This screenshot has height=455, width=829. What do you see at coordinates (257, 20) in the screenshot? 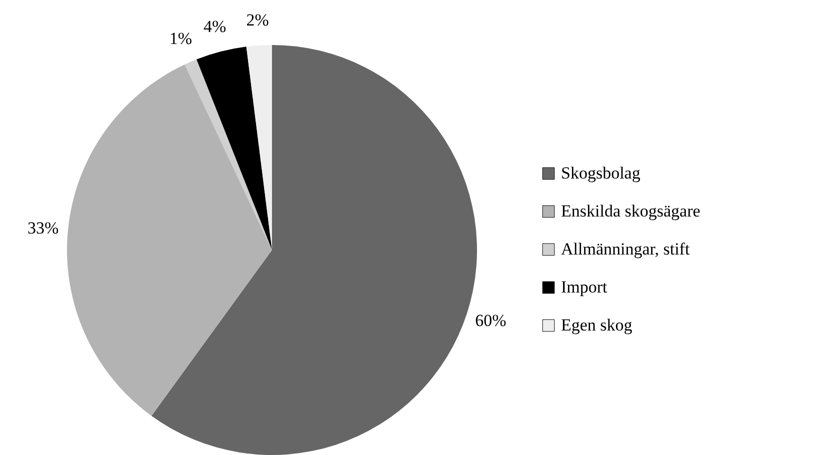
I see `data-label: 2%` at bounding box center [257, 20].